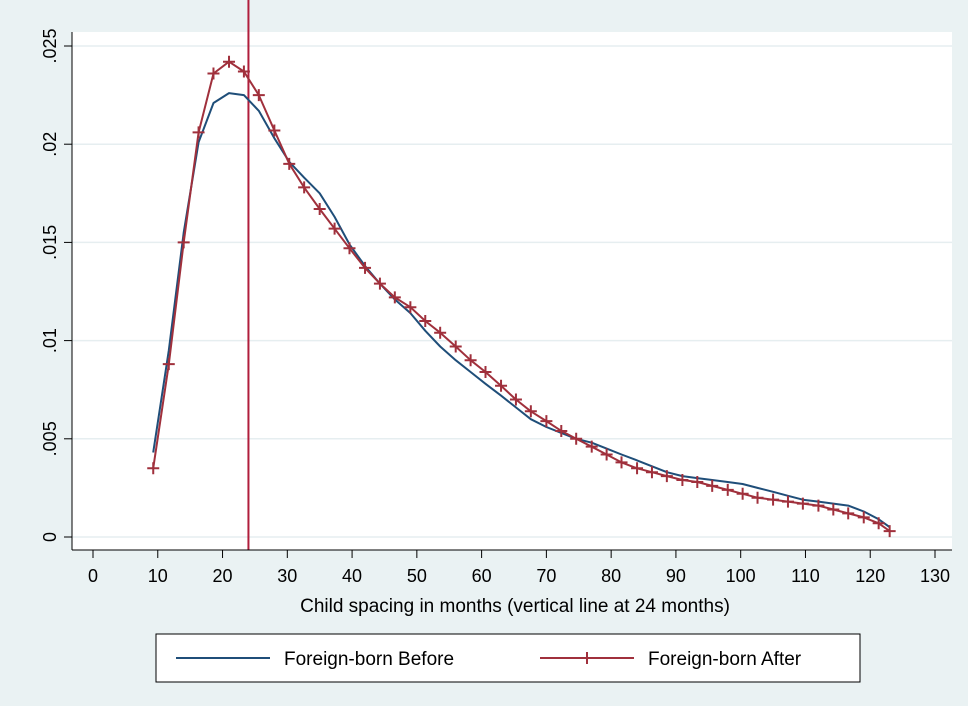 This screenshot has width=968, height=706. I want to click on legend: Foreign-born Before Foreign-born After, so click(508, 658).